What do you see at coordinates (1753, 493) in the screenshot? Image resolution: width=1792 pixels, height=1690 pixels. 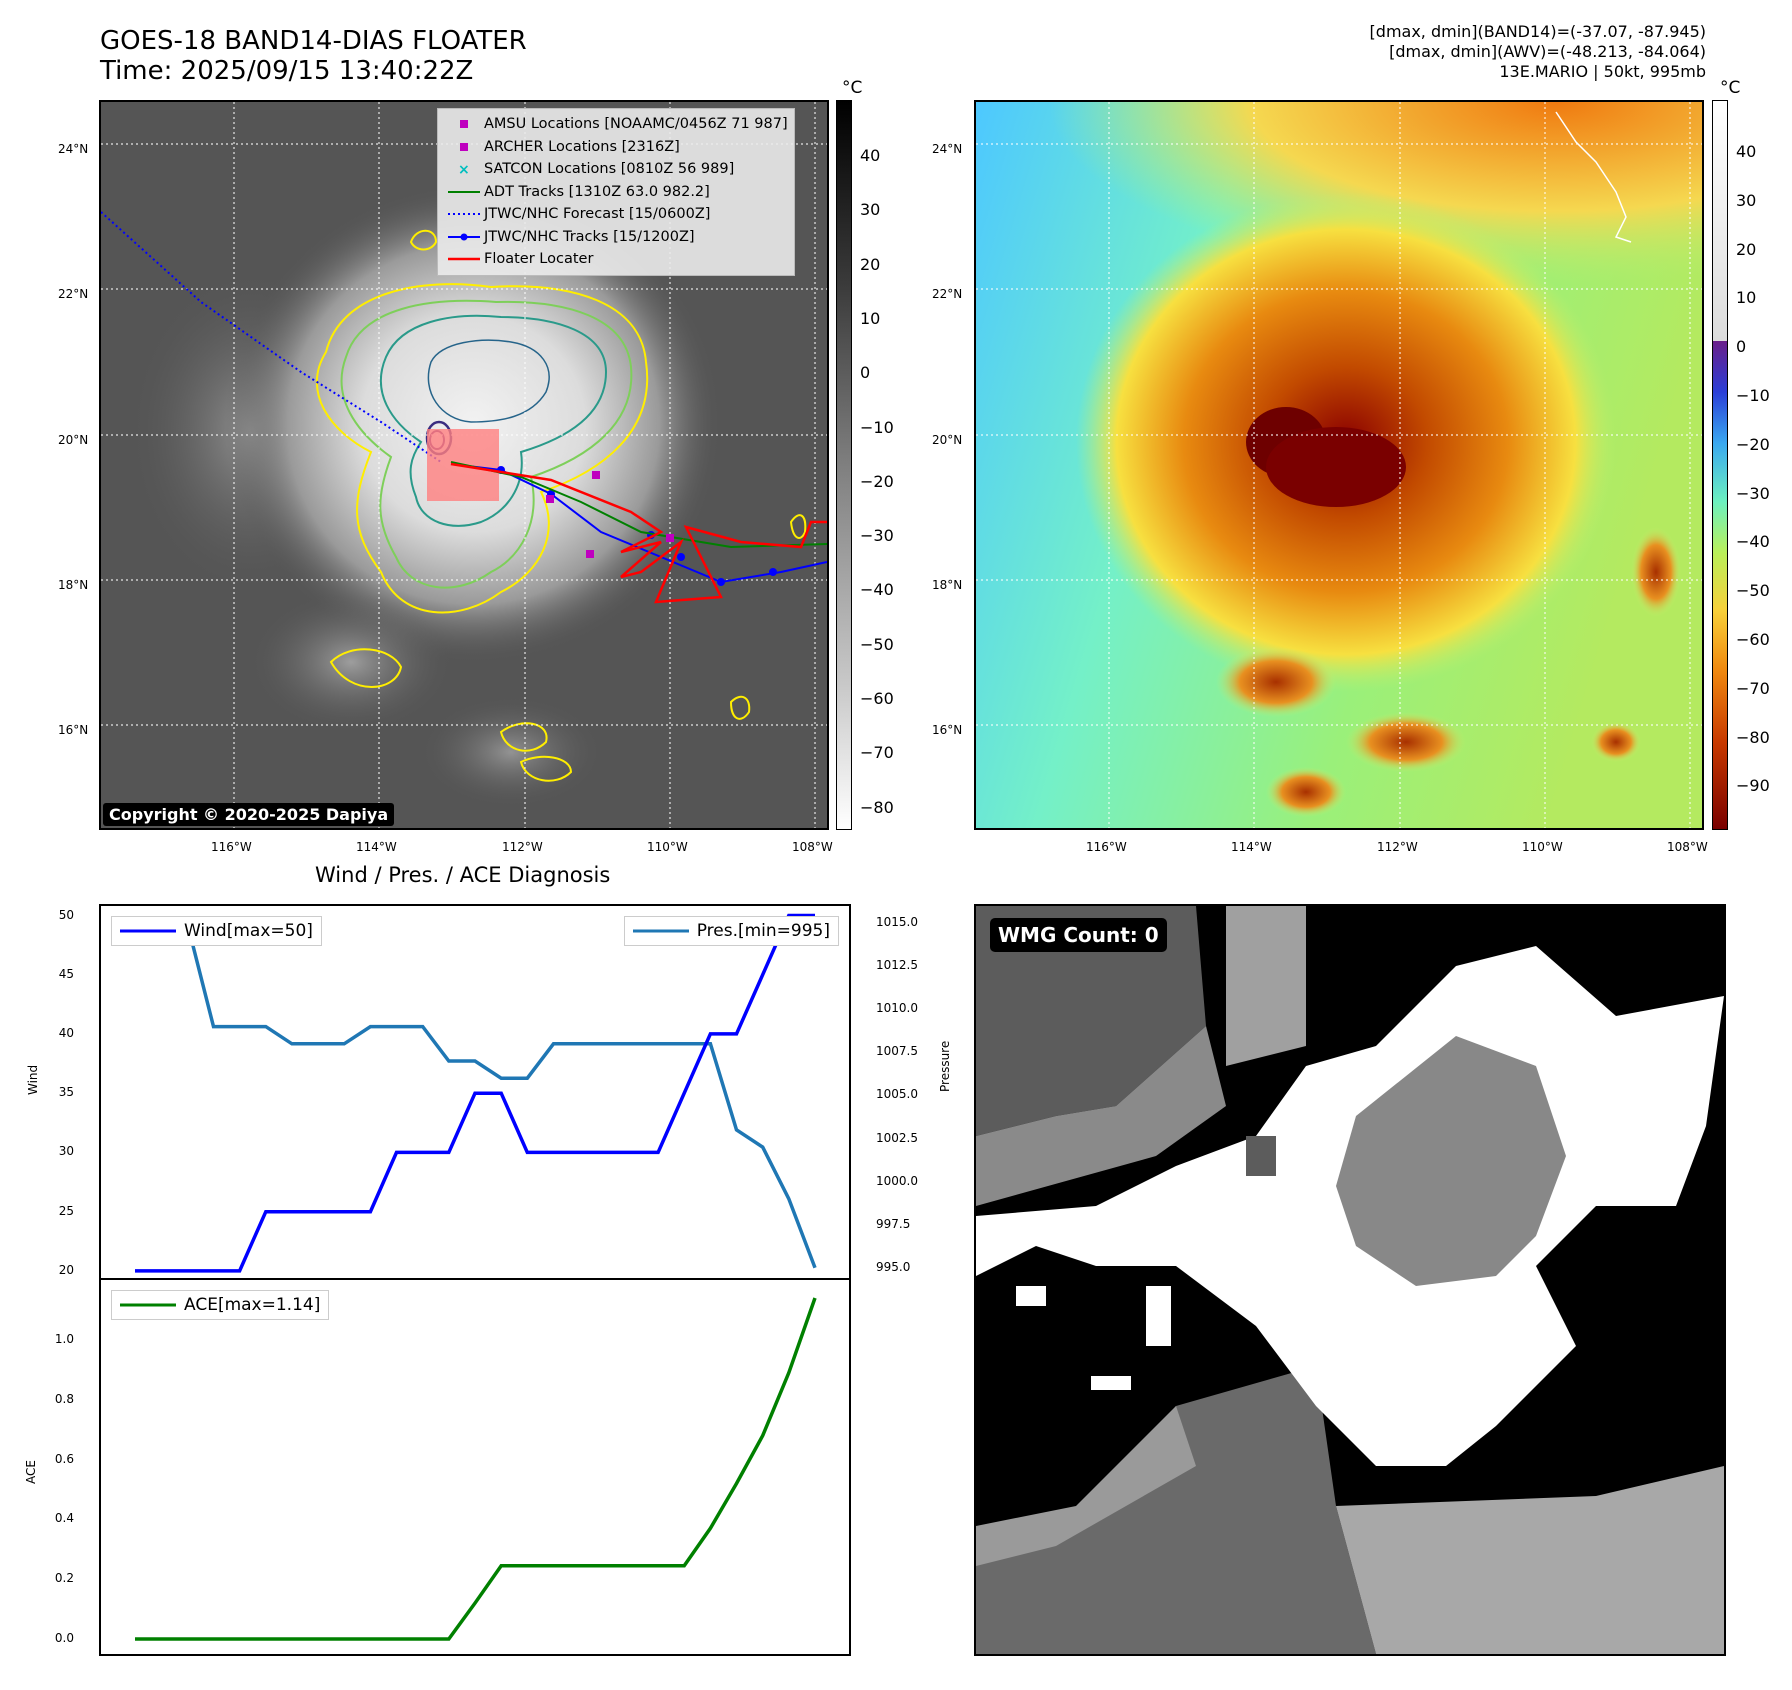 I see `awv-colorbar-tick: −30` at bounding box center [1753, 493].